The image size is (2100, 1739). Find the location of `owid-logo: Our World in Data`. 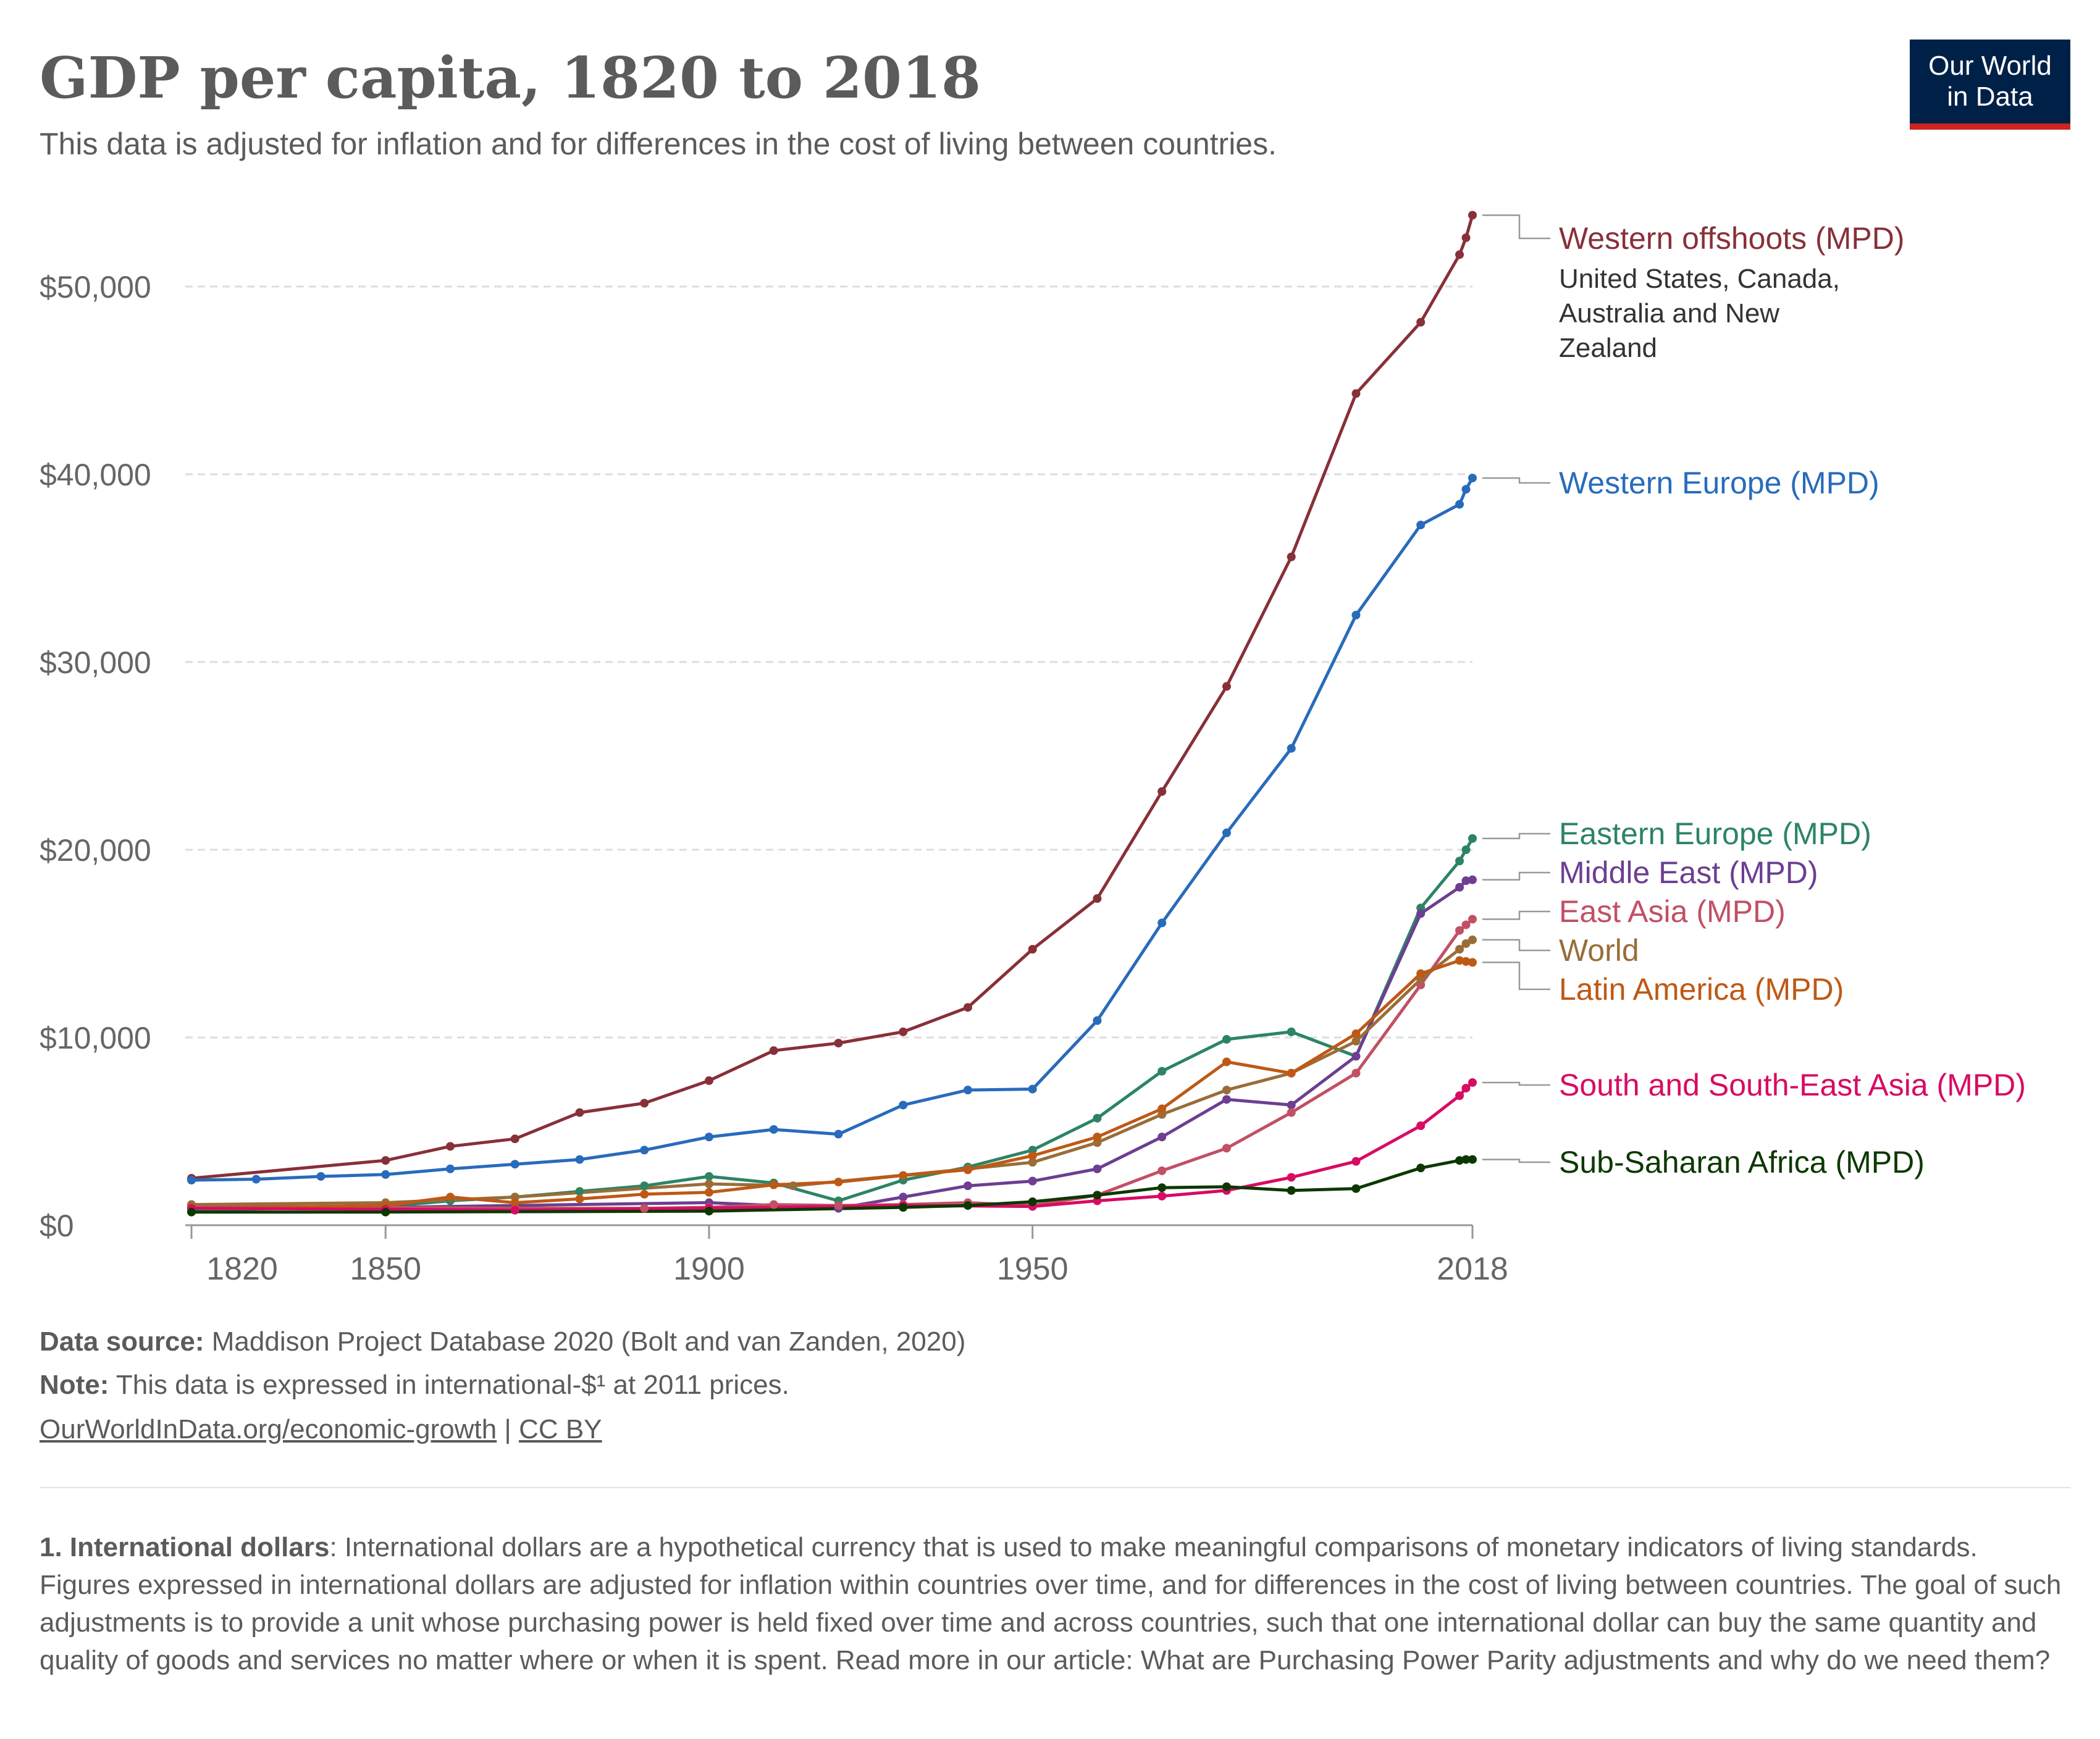

owid-logo: Our World in Data is located at coordinates (1990, 85).